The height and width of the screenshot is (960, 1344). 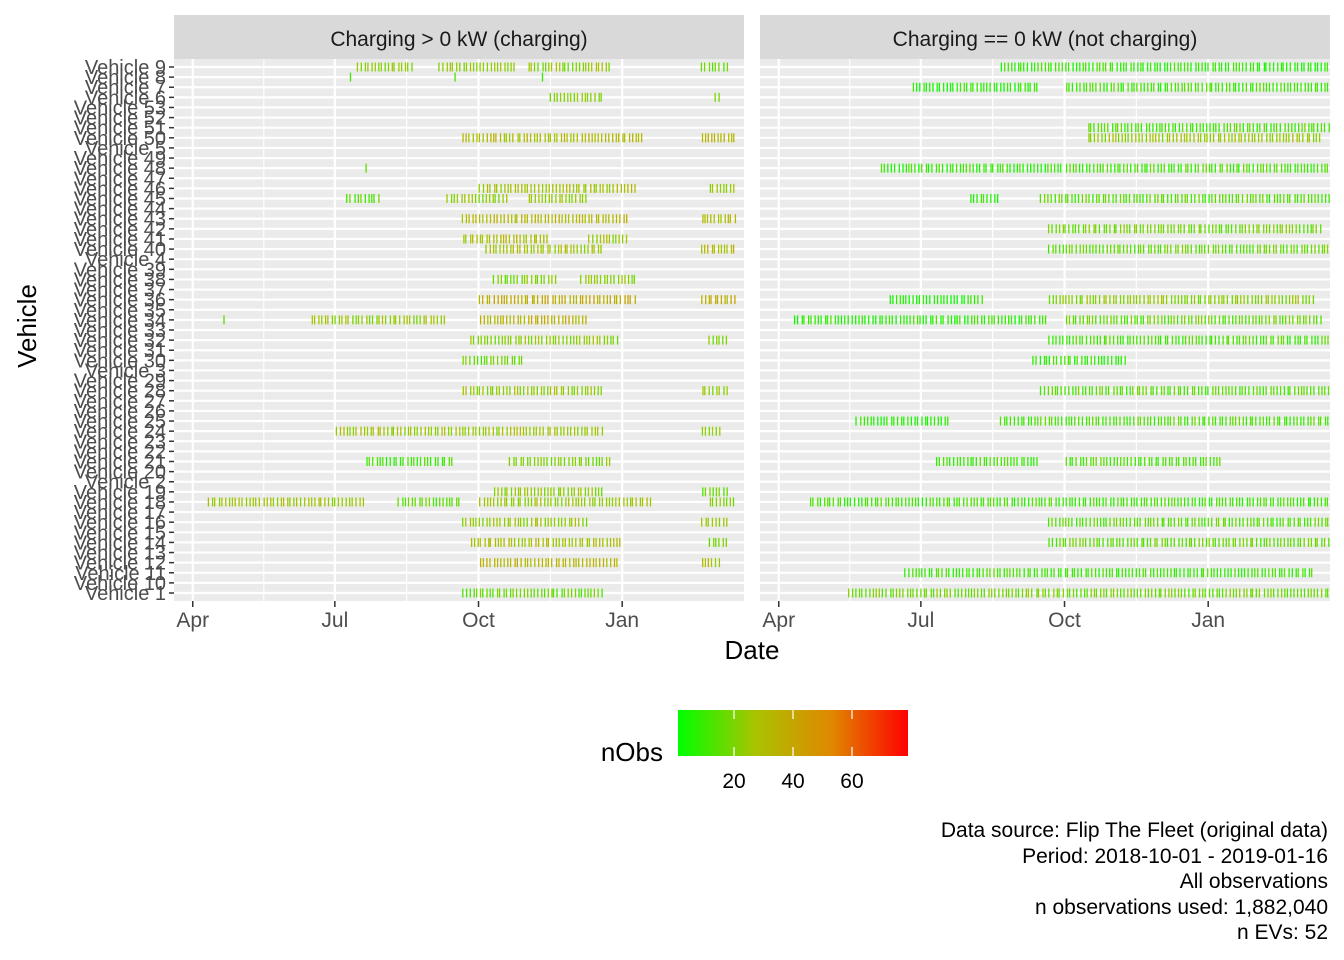 I want to click on y-tick-label: Vehicle 33, so click(x=120, y=331).